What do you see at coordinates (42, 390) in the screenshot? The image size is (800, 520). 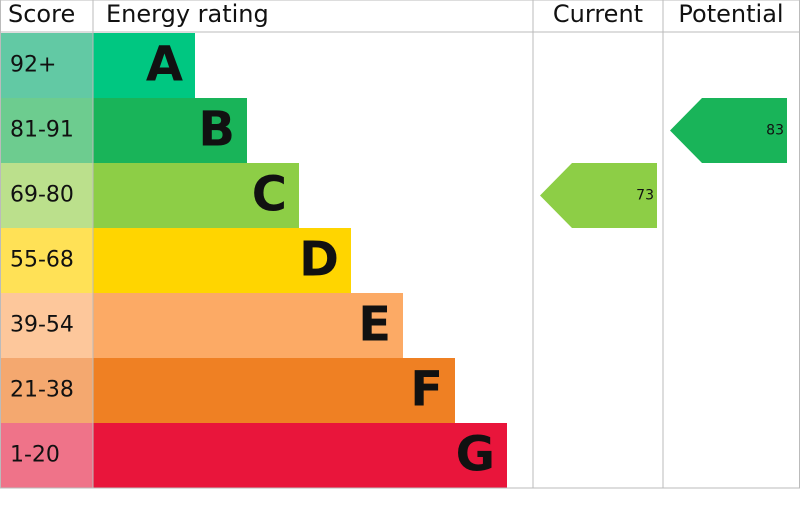 I see `score-range: 21-38` at bounding box center [42, 390].